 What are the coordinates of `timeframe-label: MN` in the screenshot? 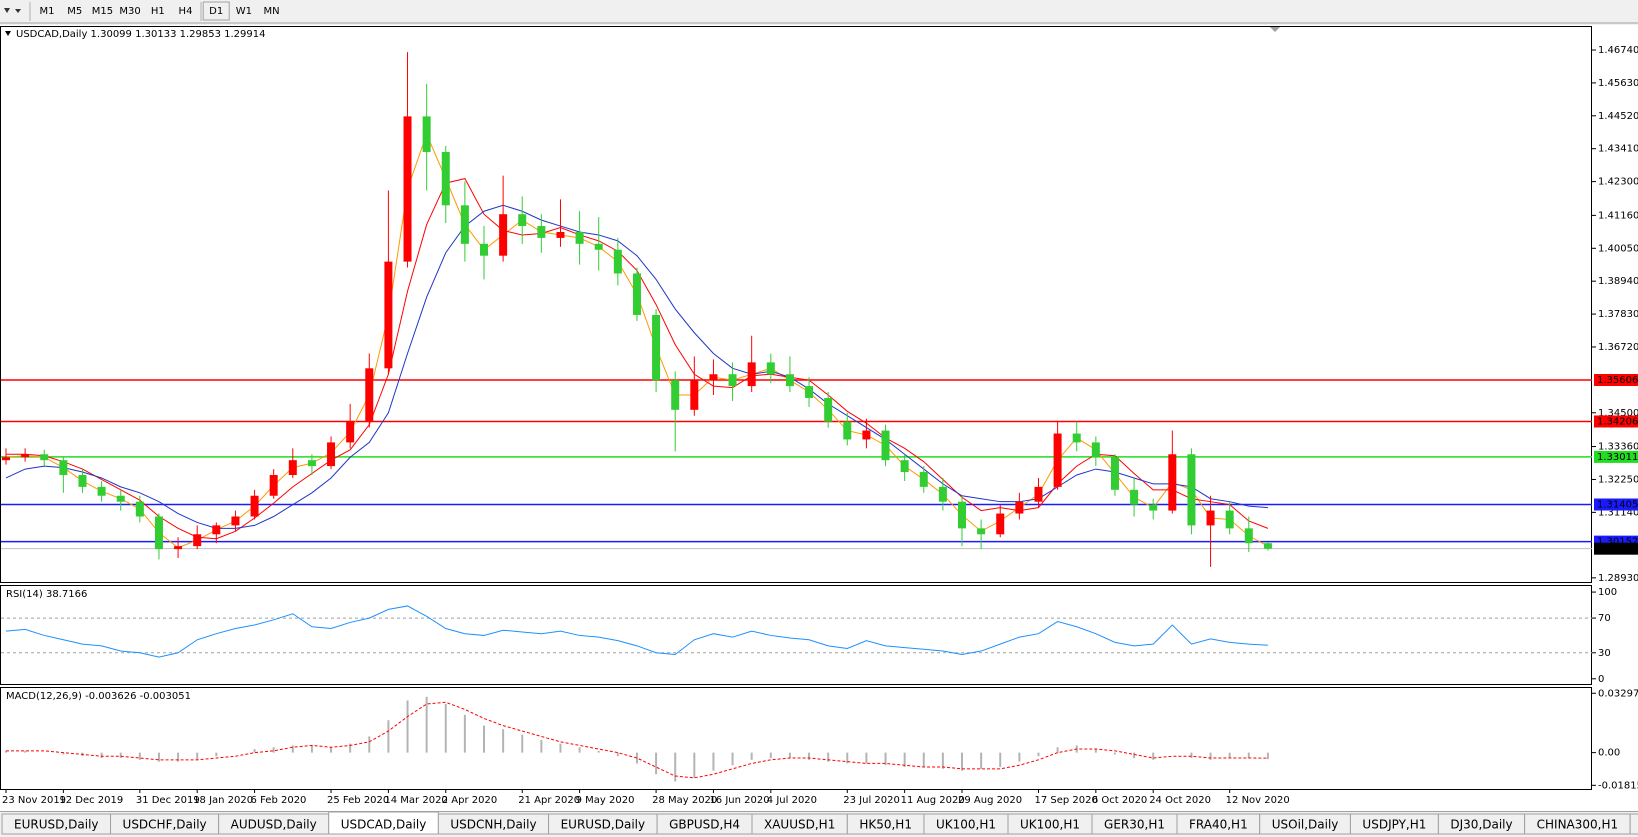 It's located at (272, 11).